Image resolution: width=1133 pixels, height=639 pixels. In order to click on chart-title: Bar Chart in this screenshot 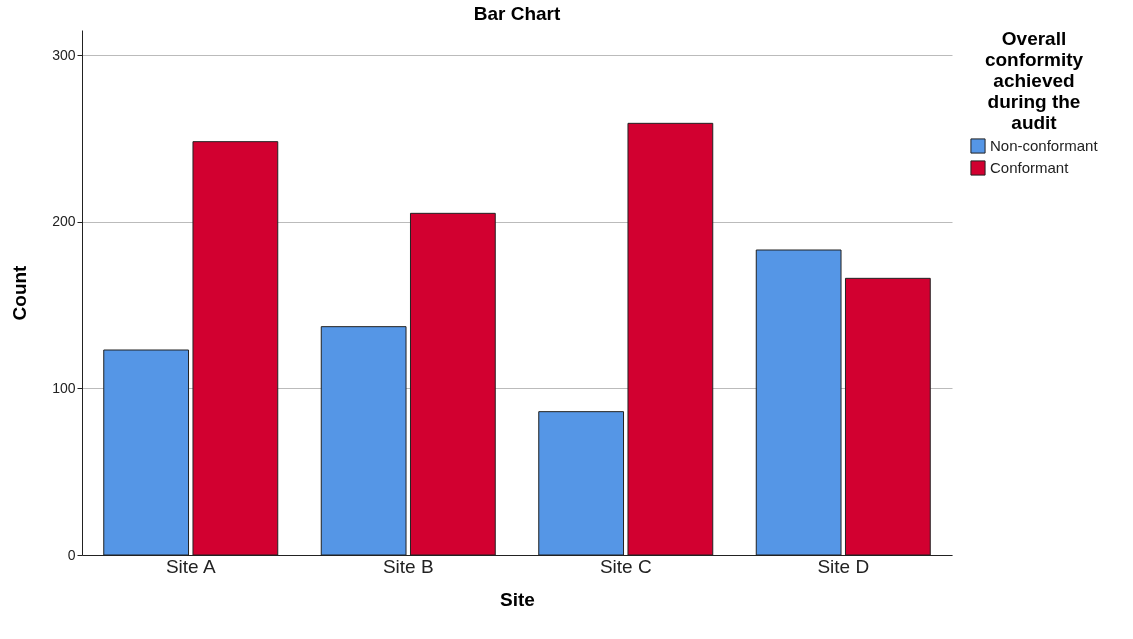, I will do `click(517, 13)`.